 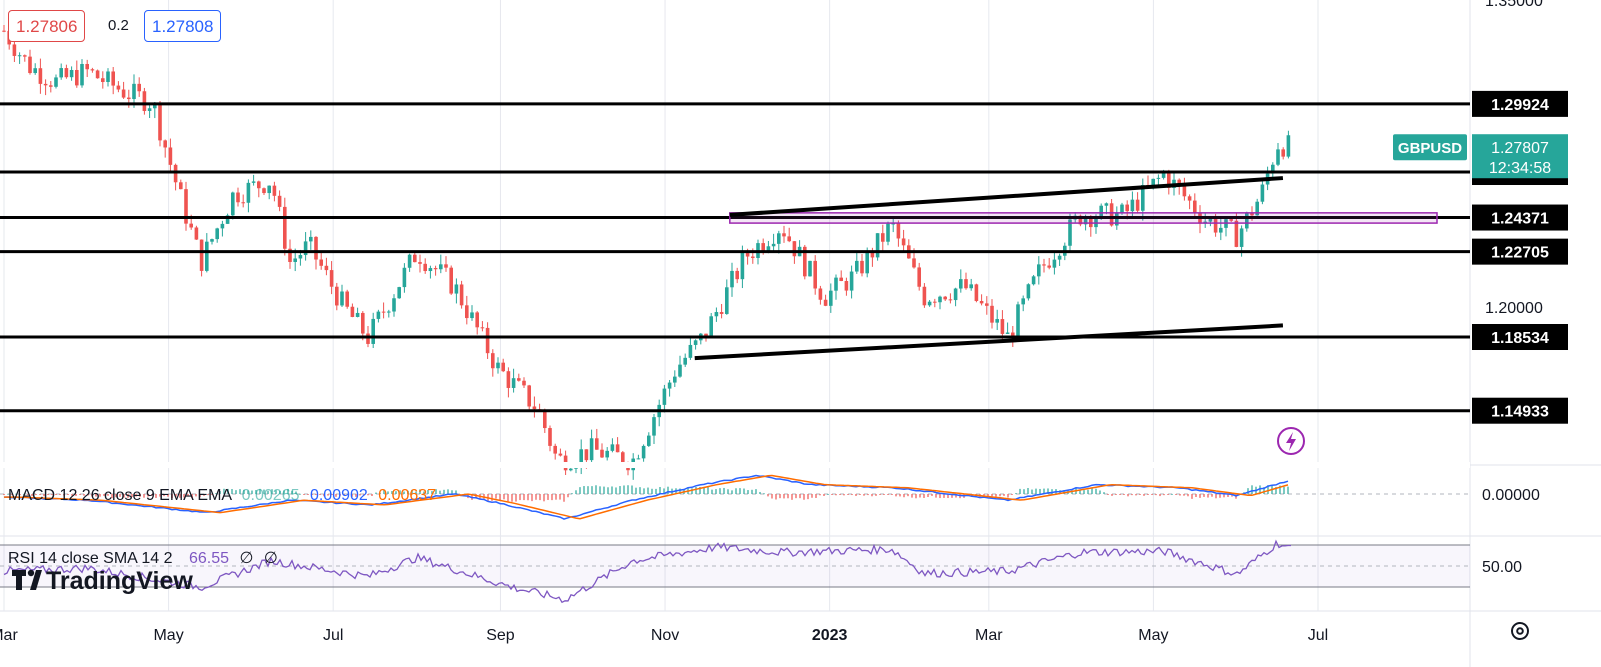 I want to click on rsi-legend: RSI 14 close SMA 14 2 66.55 ∅ ∅, so click(x=143, y=558).